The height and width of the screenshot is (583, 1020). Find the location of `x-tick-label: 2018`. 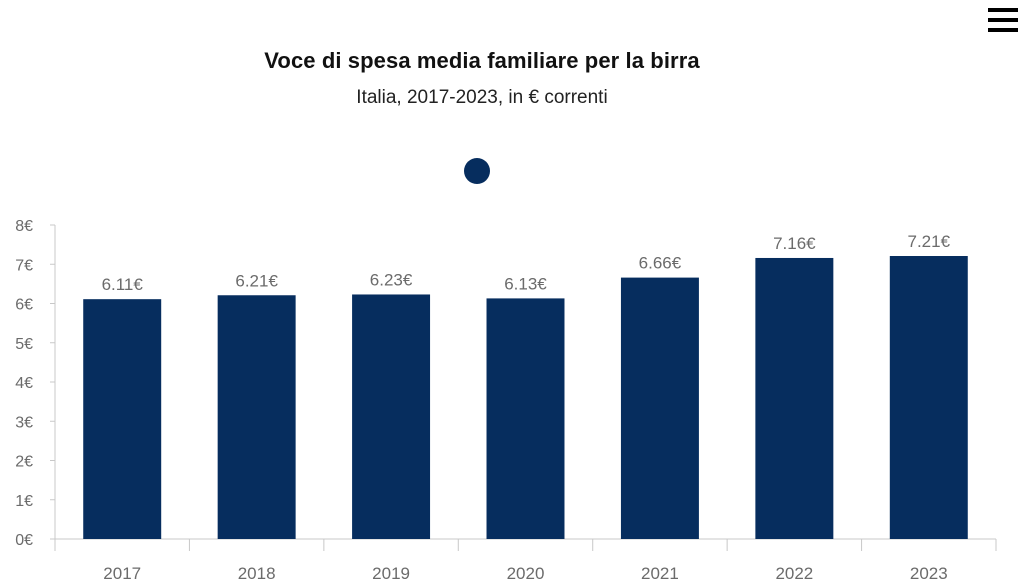

x-tick-label: 2018 is located at coordinates (257, 573).